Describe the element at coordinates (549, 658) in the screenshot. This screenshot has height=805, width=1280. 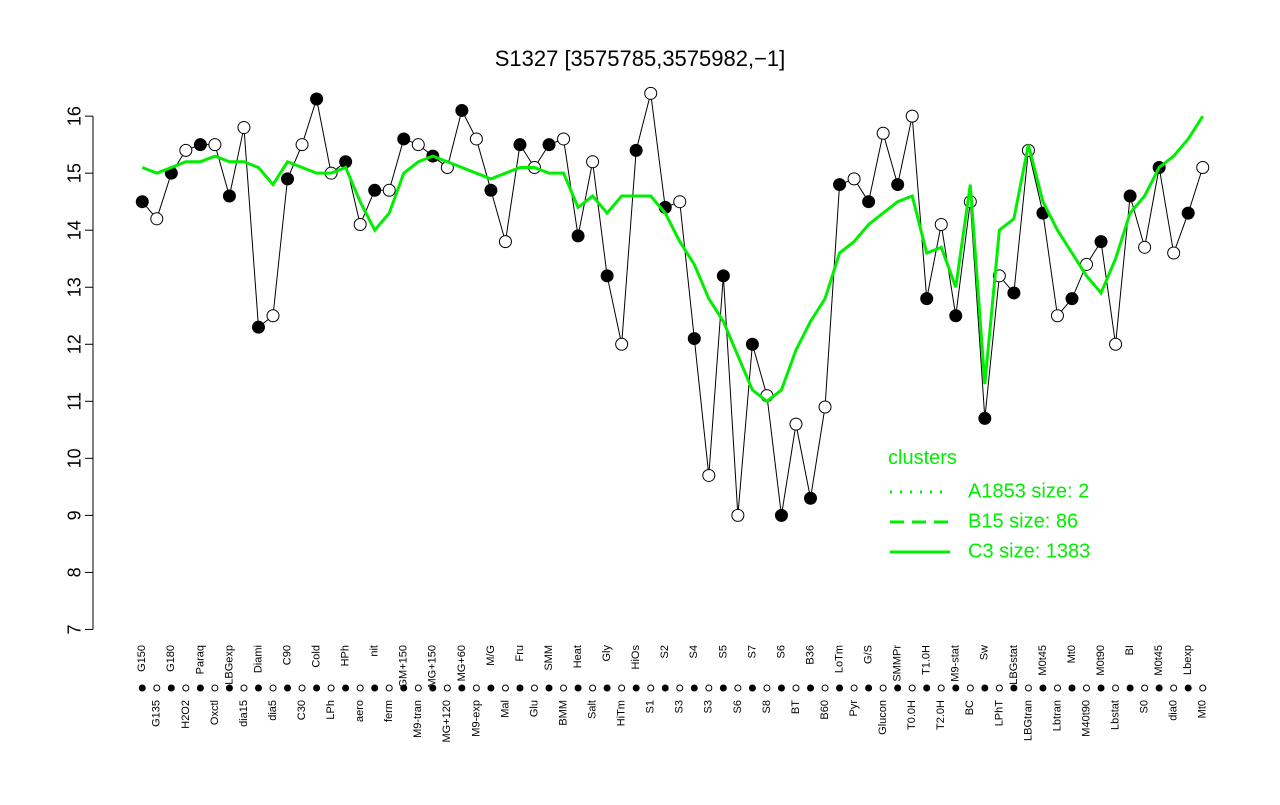
I see `x-tick-label: SMM` at that location.